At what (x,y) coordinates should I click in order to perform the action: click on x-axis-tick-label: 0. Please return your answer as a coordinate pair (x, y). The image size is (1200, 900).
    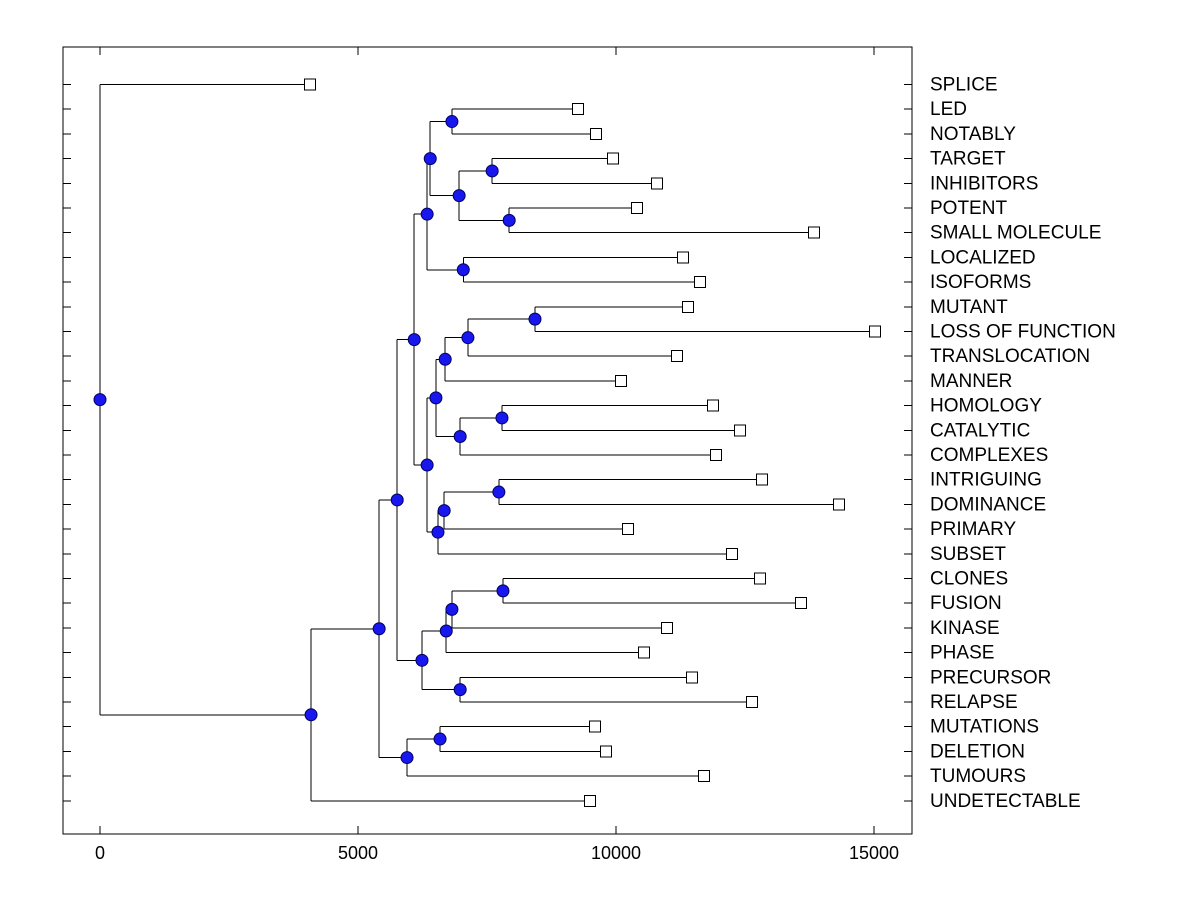
    Looking at the image, I should click on (100, 853).